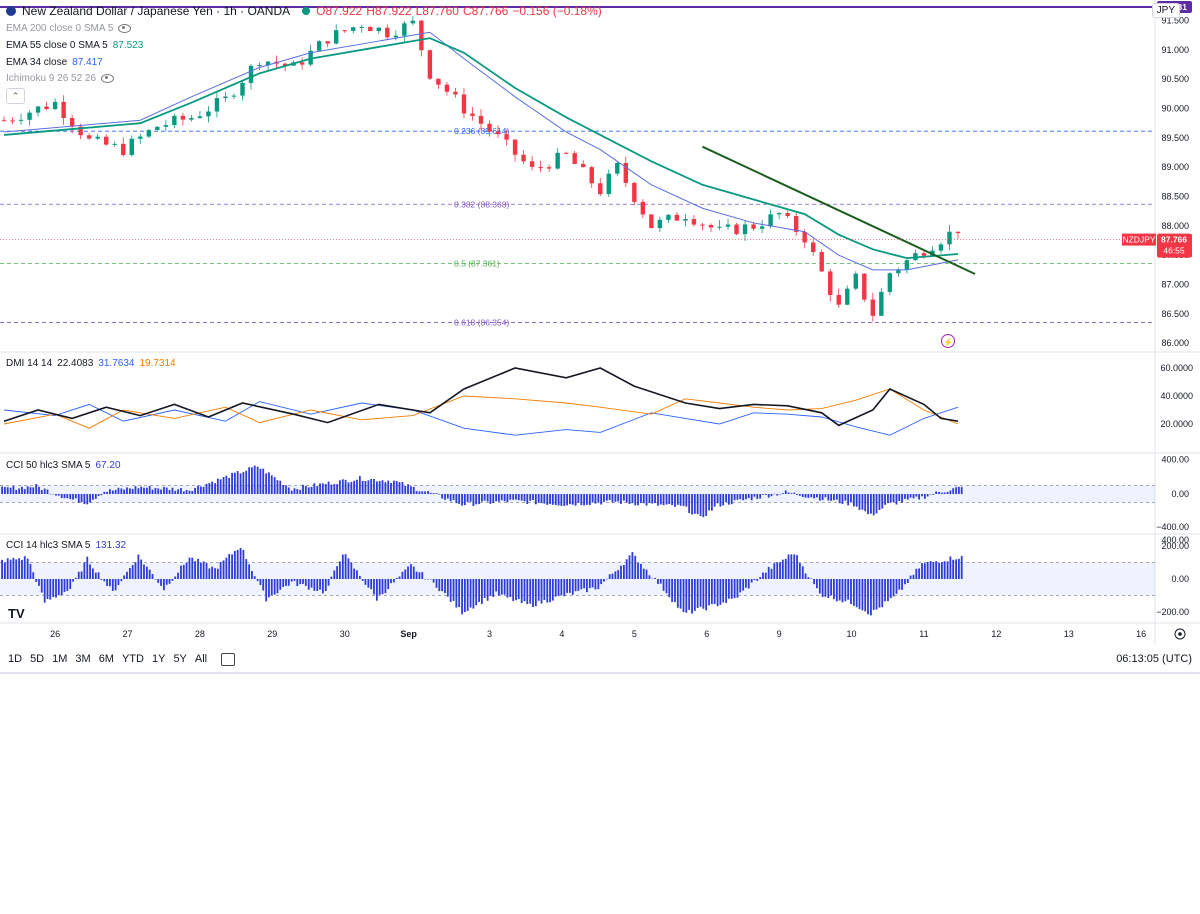 This screenshot has height=914, width=1200. I want to click on range-all-button: All, so click(201, 659).